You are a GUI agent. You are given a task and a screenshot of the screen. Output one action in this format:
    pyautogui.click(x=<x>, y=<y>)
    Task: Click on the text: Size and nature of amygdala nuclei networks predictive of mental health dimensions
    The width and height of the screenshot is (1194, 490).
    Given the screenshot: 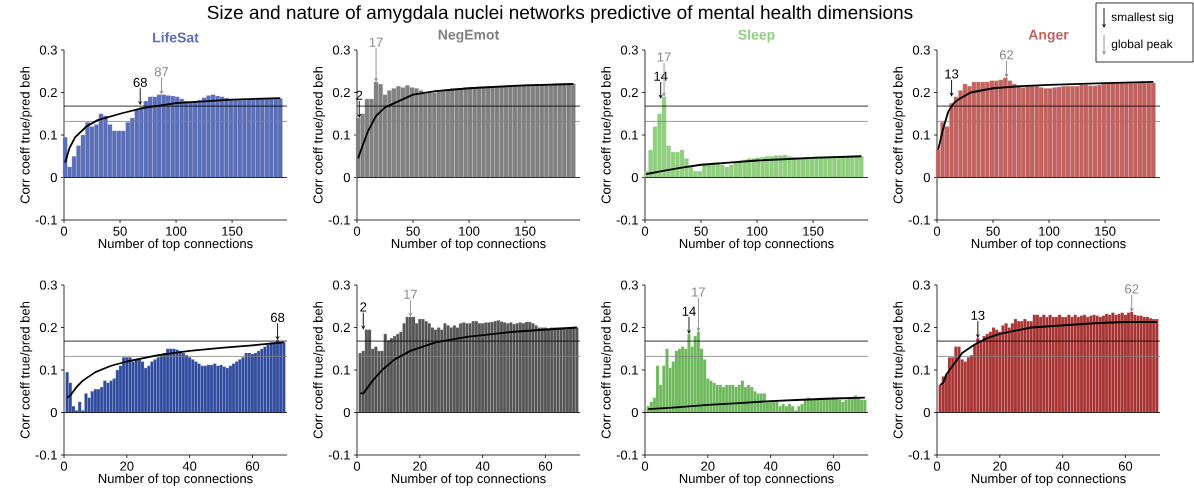 What is the action you would take?
    pyautogui.click(x=560, y=14)
    